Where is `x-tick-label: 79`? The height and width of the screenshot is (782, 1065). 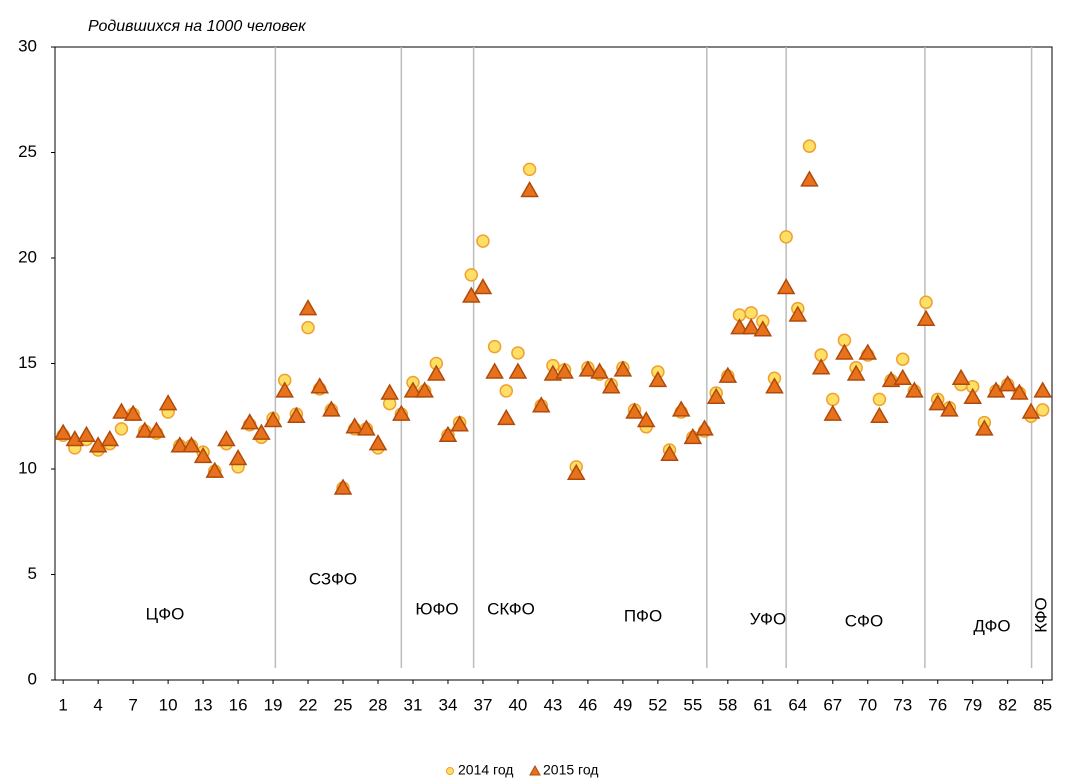 x-tick-label: 79 is located at coordinates (972, 704).